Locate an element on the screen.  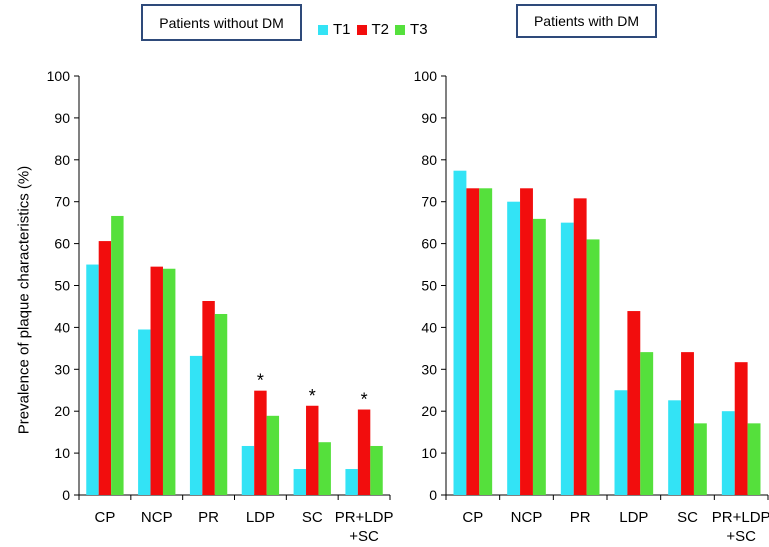
left-x-tick-label: SC is located at coordinates (312, 517).